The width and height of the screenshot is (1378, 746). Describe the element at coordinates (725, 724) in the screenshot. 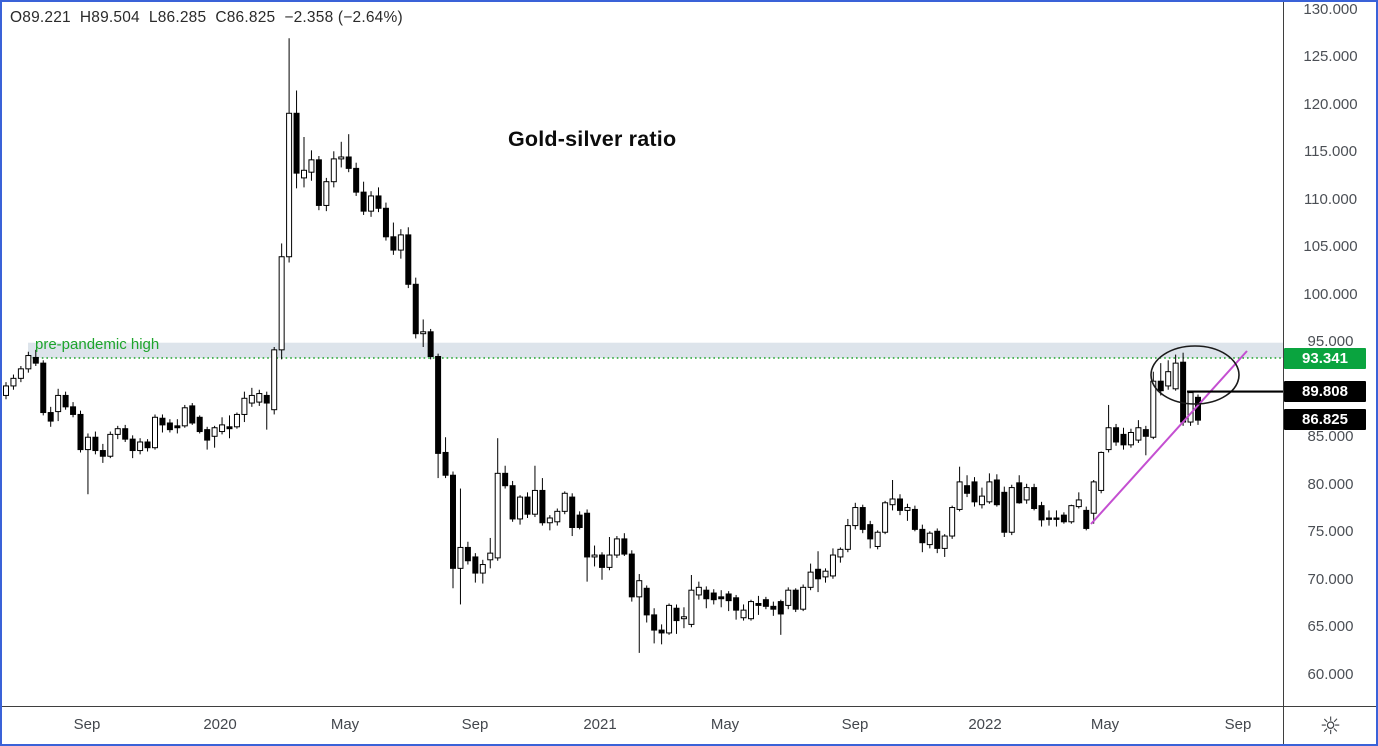

I see `time-tick-label-May: May` at that location.